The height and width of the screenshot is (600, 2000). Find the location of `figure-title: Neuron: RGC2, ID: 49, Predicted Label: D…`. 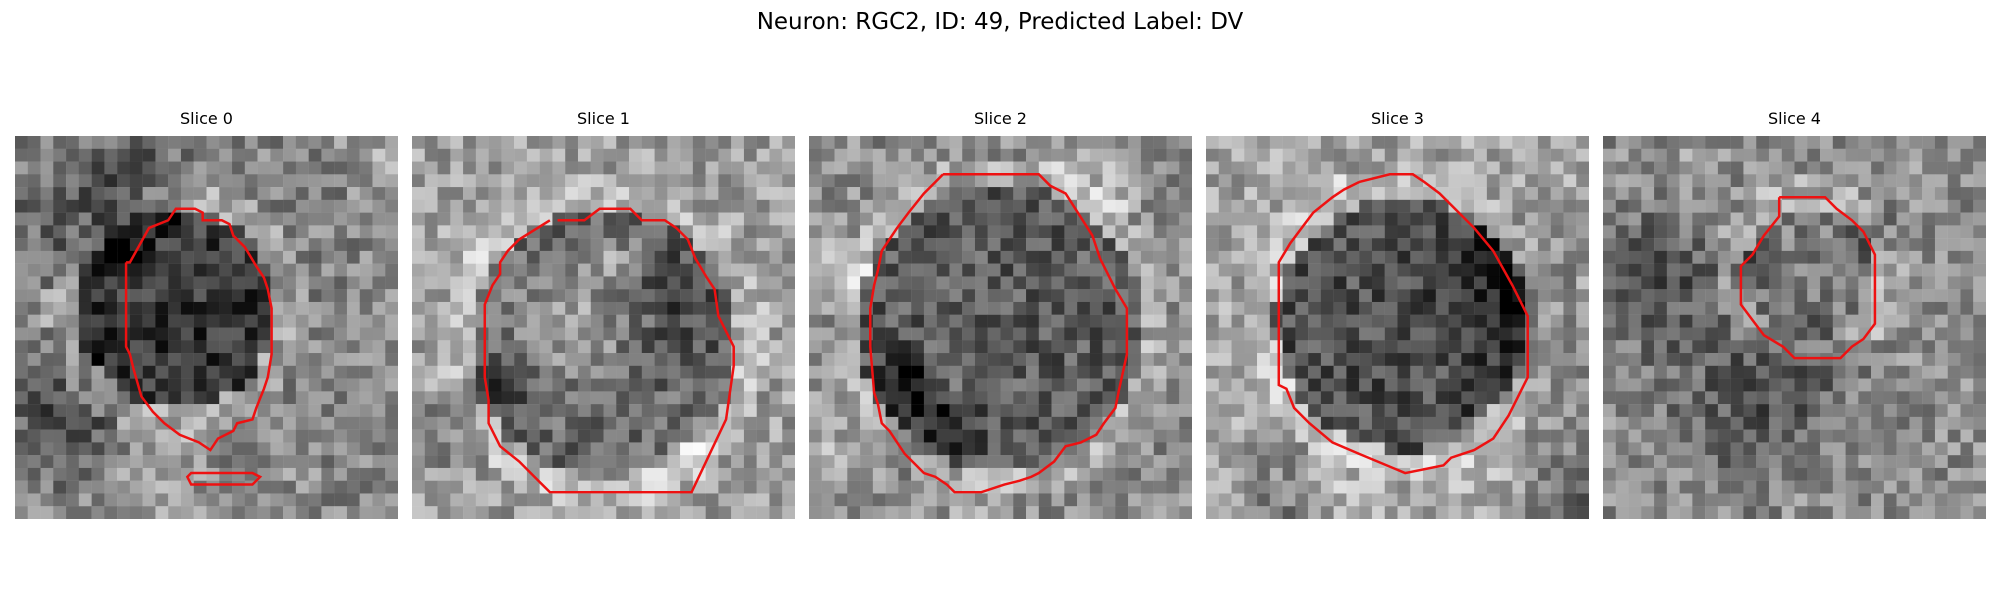

figure-title: Neuron: RGC2, ID: 49, Predicted Label: D… is located at coordinates (1000, 22).